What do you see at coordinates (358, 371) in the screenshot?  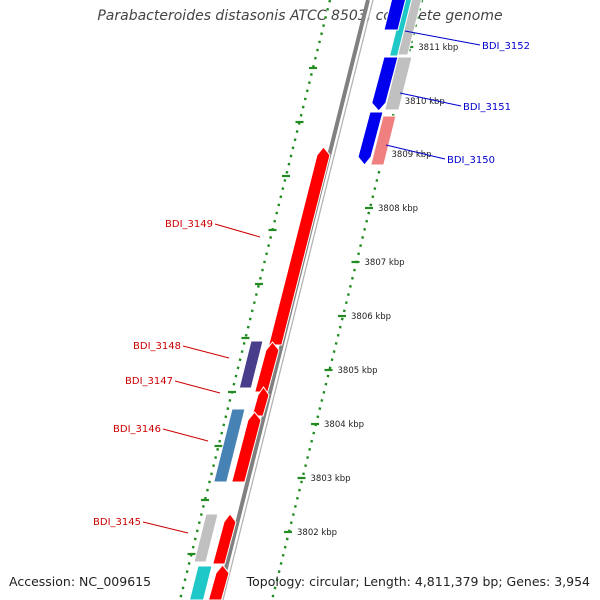 I see `ruler-label: 3805 kbp` at bounding box center [358, 371].